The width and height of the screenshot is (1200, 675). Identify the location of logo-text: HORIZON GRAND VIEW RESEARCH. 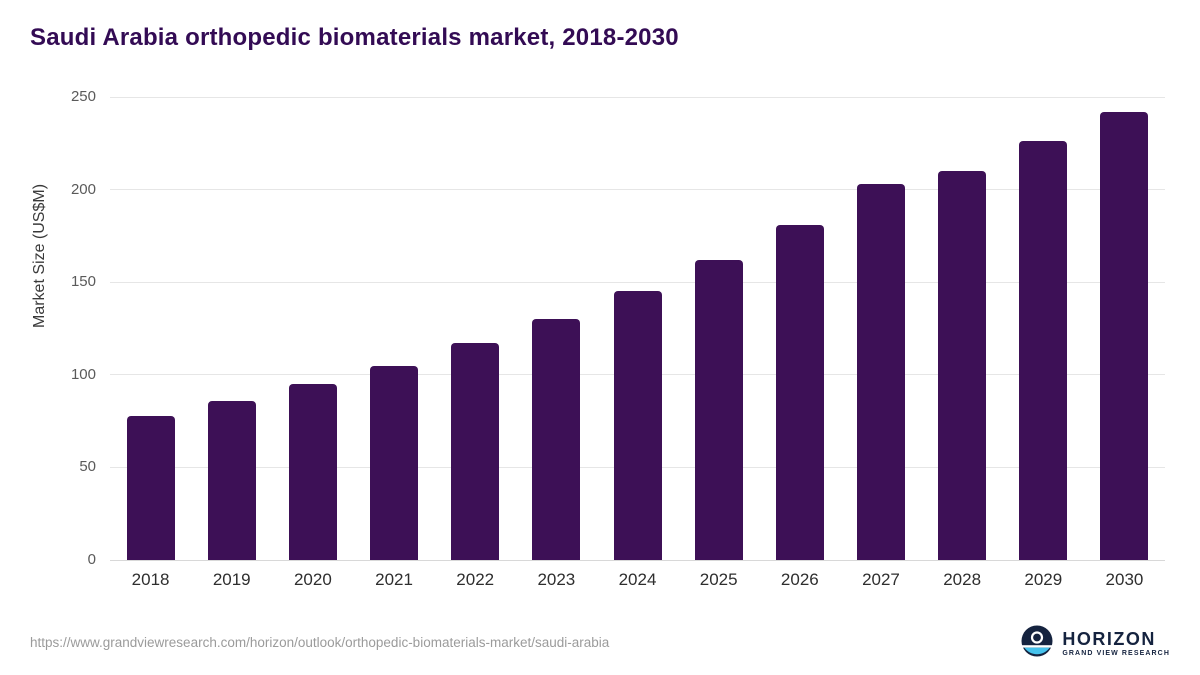
(1116, 643).